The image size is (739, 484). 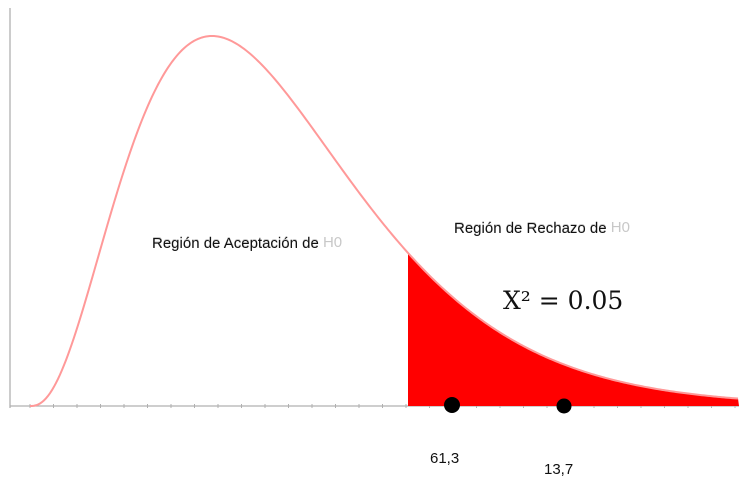 I want to click on critical-point-2-label: 13,7, so click(x=559, y=469).